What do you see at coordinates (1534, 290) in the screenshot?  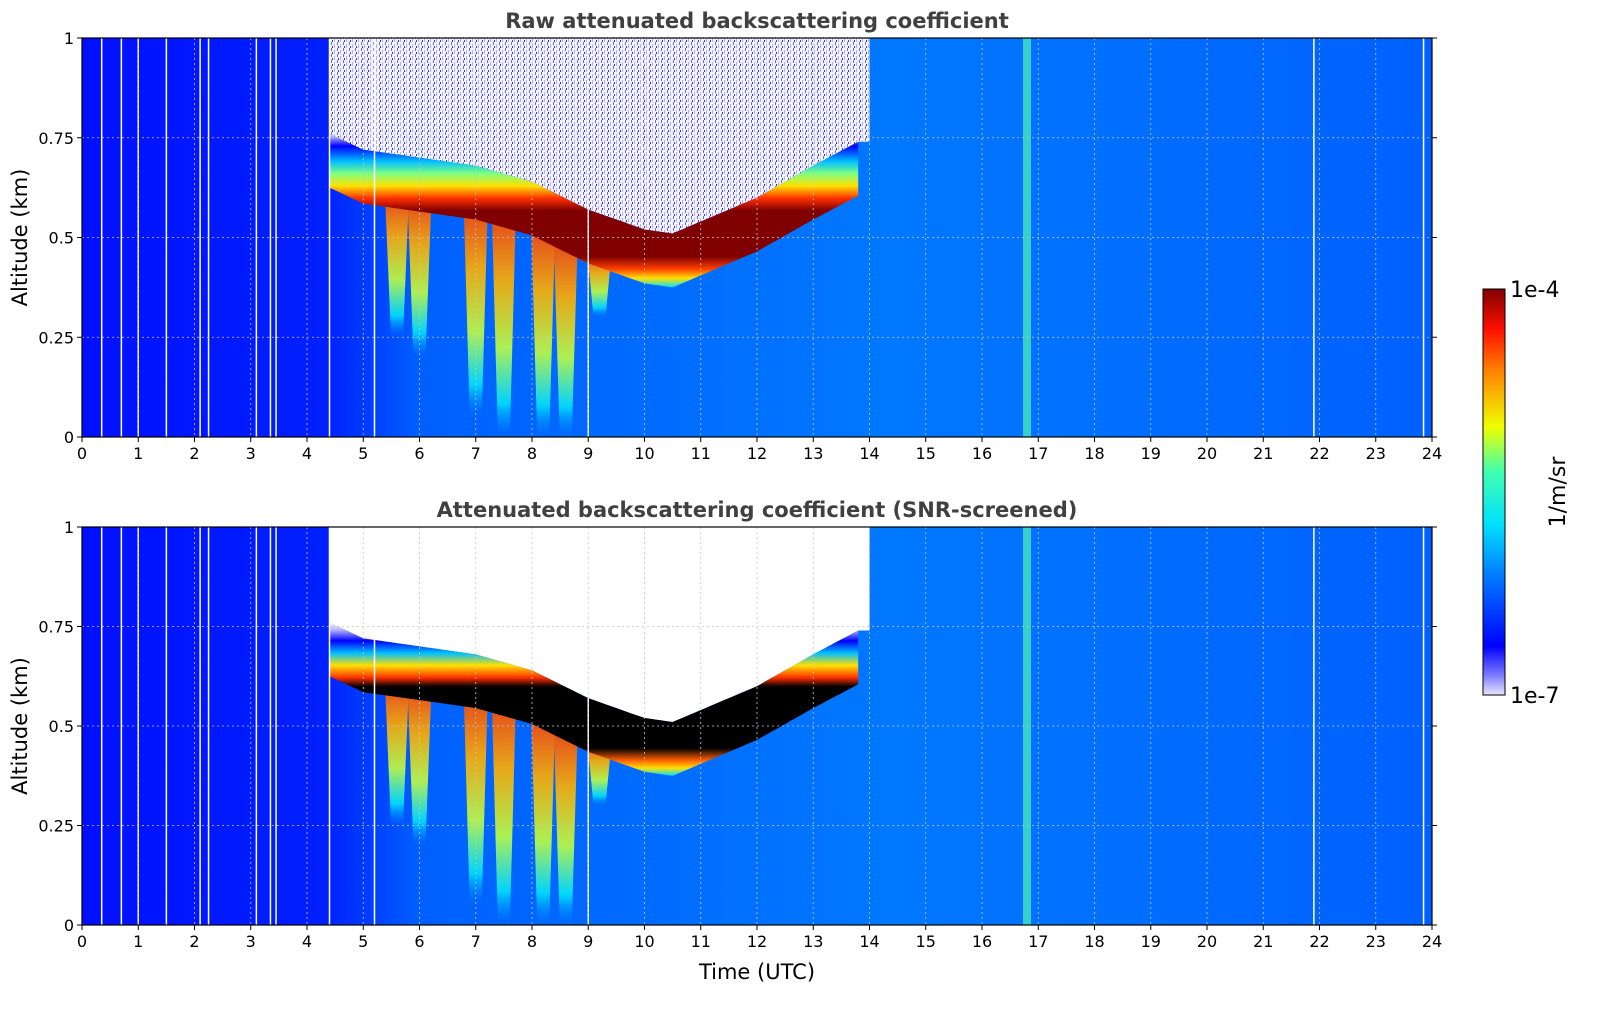 I see `colorbar-max-label: 1e-4` at bounding box center [1534, 290].